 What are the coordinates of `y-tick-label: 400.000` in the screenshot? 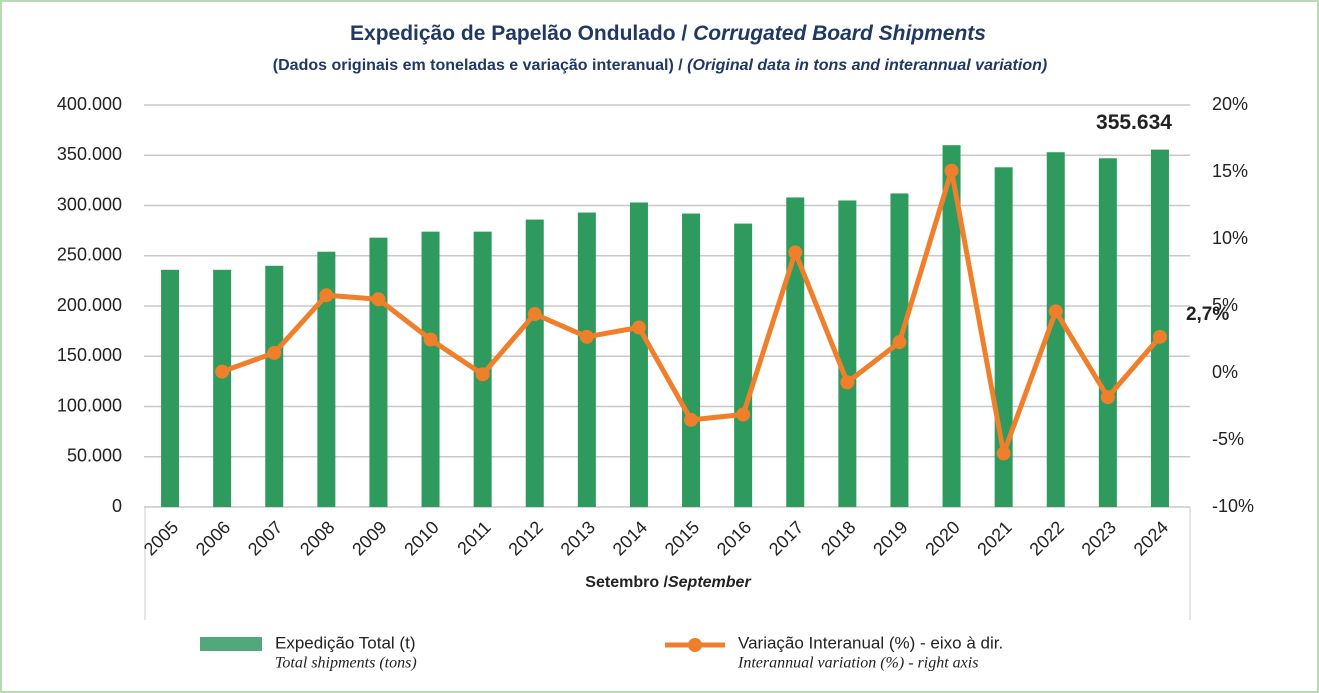 It's located at (89, 104).